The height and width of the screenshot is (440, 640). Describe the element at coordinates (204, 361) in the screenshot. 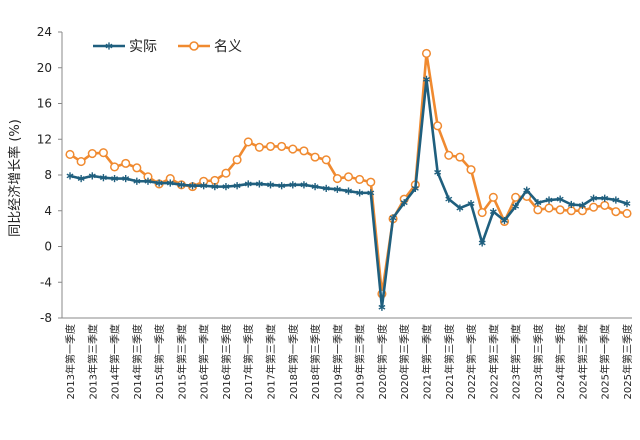

I see `x-tick-label: 2016年第一季度` at that location.